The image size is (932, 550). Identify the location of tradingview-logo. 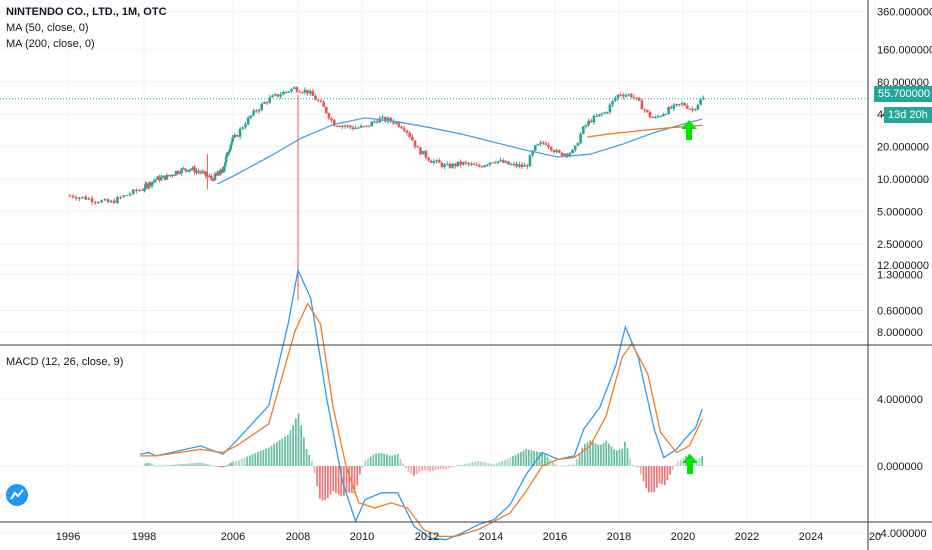
(17, 495).